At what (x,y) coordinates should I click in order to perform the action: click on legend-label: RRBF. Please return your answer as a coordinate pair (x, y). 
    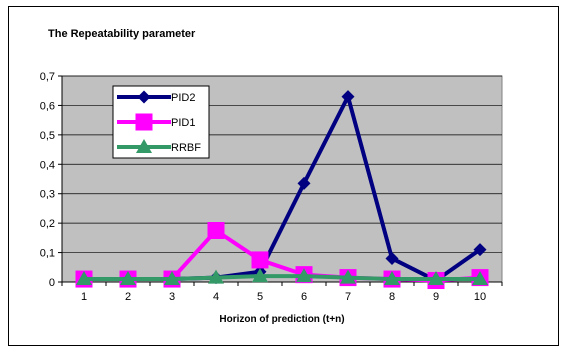
    Looking at the image, I should click on (186, 148).